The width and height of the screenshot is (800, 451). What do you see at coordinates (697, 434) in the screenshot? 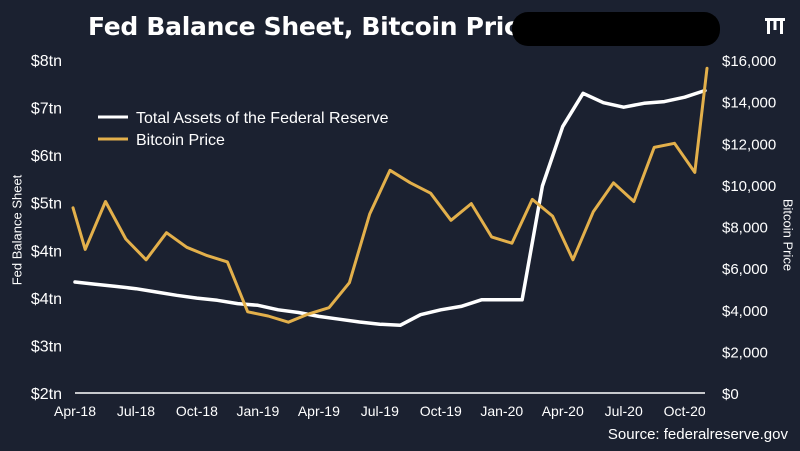
I see `source-note: Source: federalreserve.gov` at bounding box center [697, 434].